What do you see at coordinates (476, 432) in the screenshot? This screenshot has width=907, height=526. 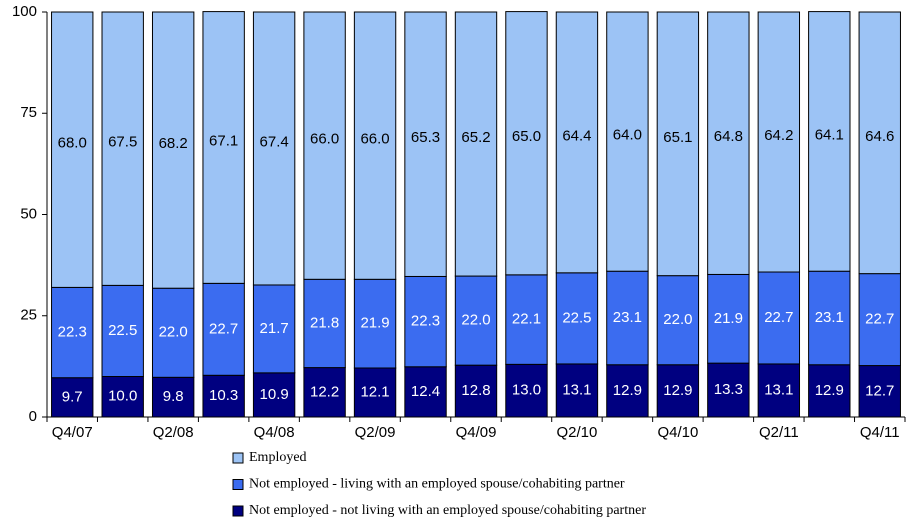 I see `x-tick-label: Q4/09` at bounding box center [476, 432].